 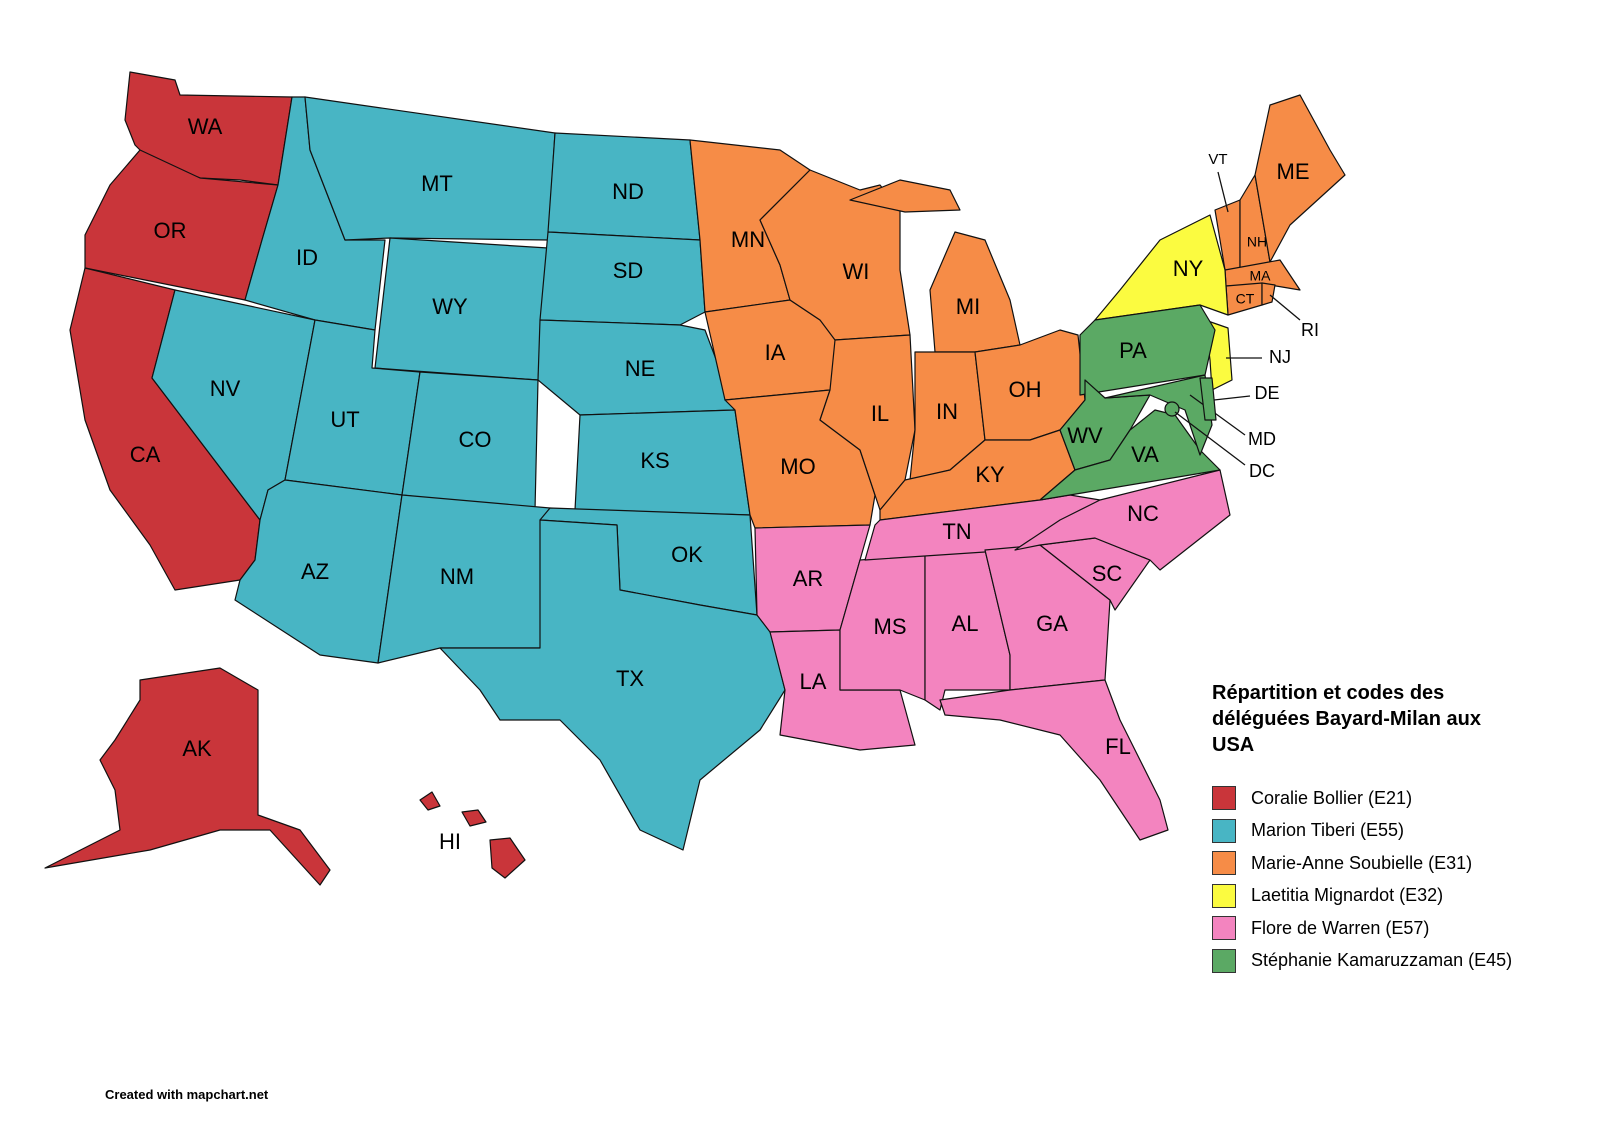 What do you see at coordinates (947, 411) in the screenshot?
I see `state-label: IN` at bounding box center [947, 411].